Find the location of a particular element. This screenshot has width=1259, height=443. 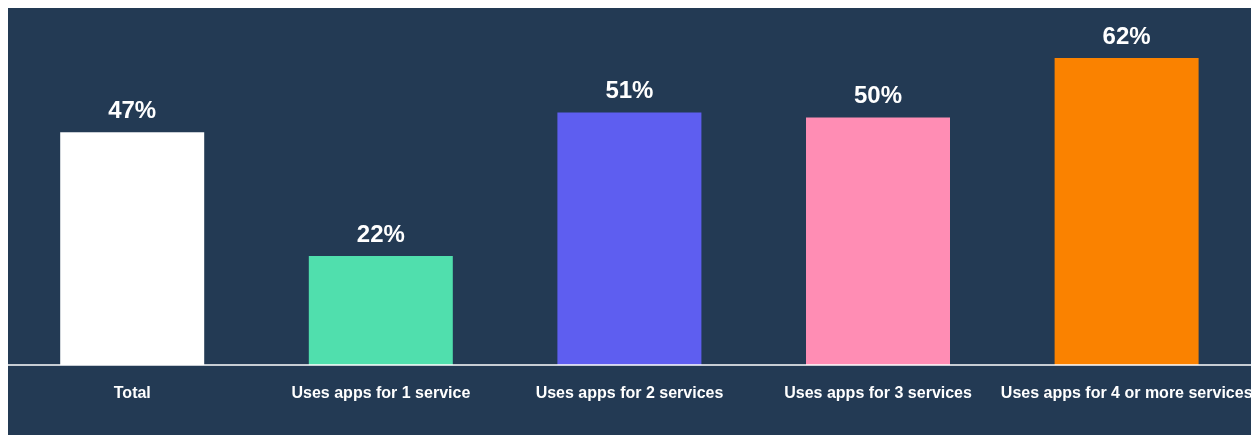

x-tick-label: Uses apps for 4 or more services is located at coordinates (1126, 393).